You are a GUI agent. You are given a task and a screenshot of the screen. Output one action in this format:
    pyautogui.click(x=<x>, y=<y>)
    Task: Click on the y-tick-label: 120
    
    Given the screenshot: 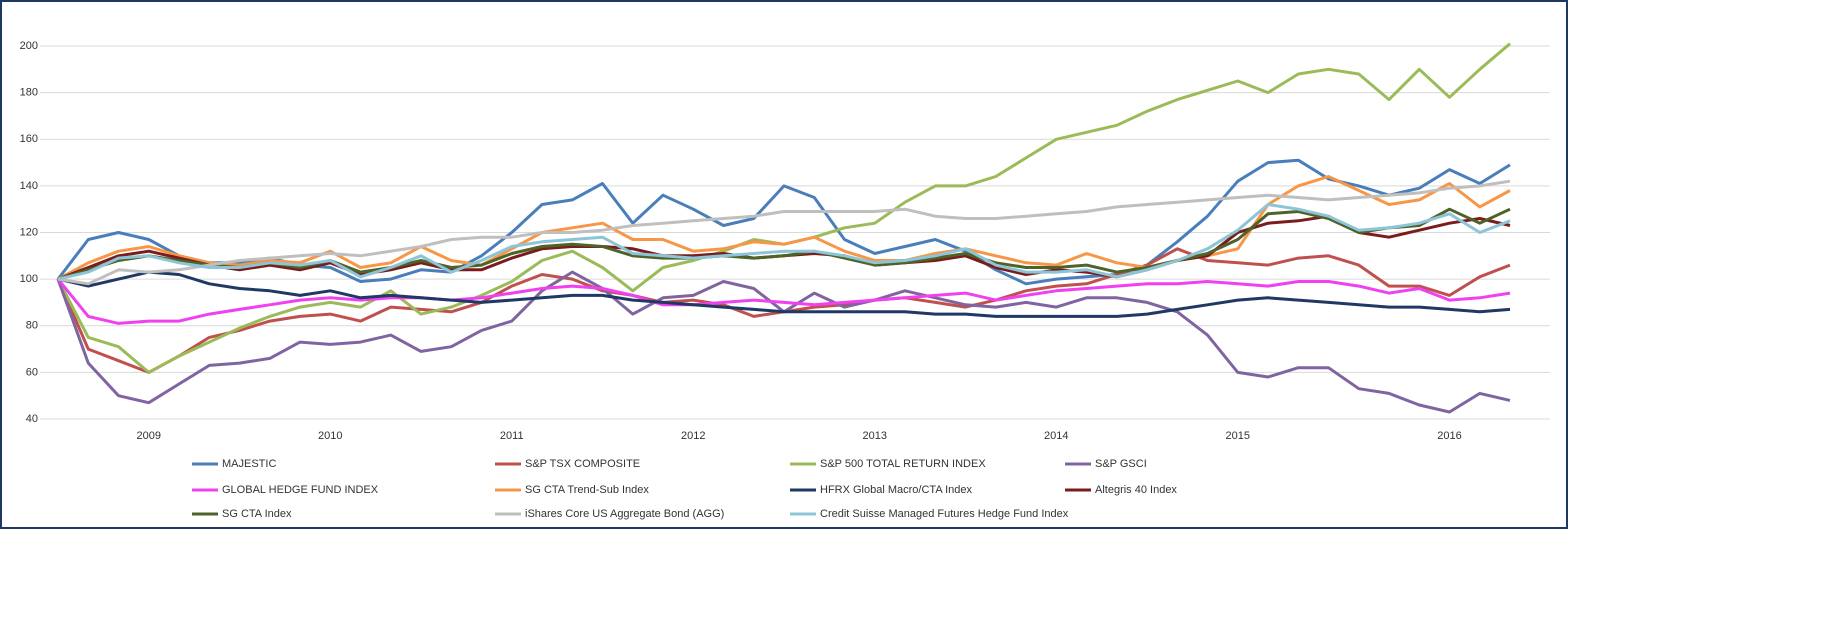 What is the action you would take?
    pyautogui.click(x=29, y=232)
    